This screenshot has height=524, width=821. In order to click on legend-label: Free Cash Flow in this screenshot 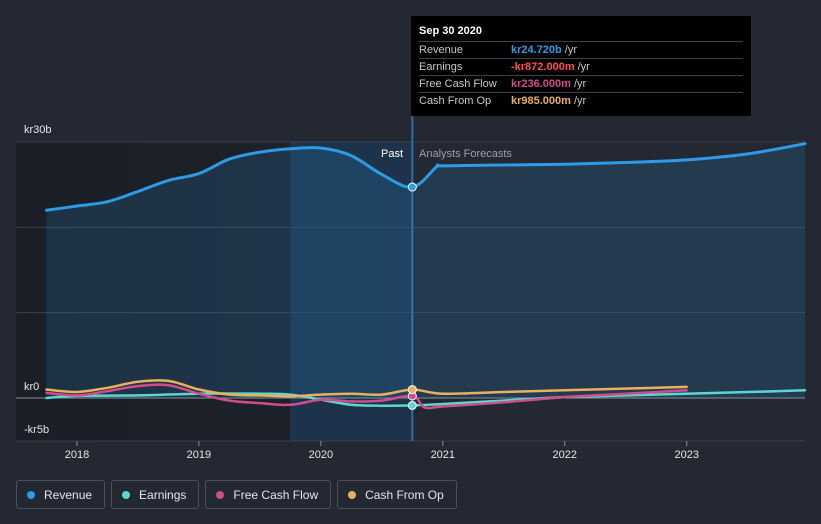, I will do `click(276, 494)`.